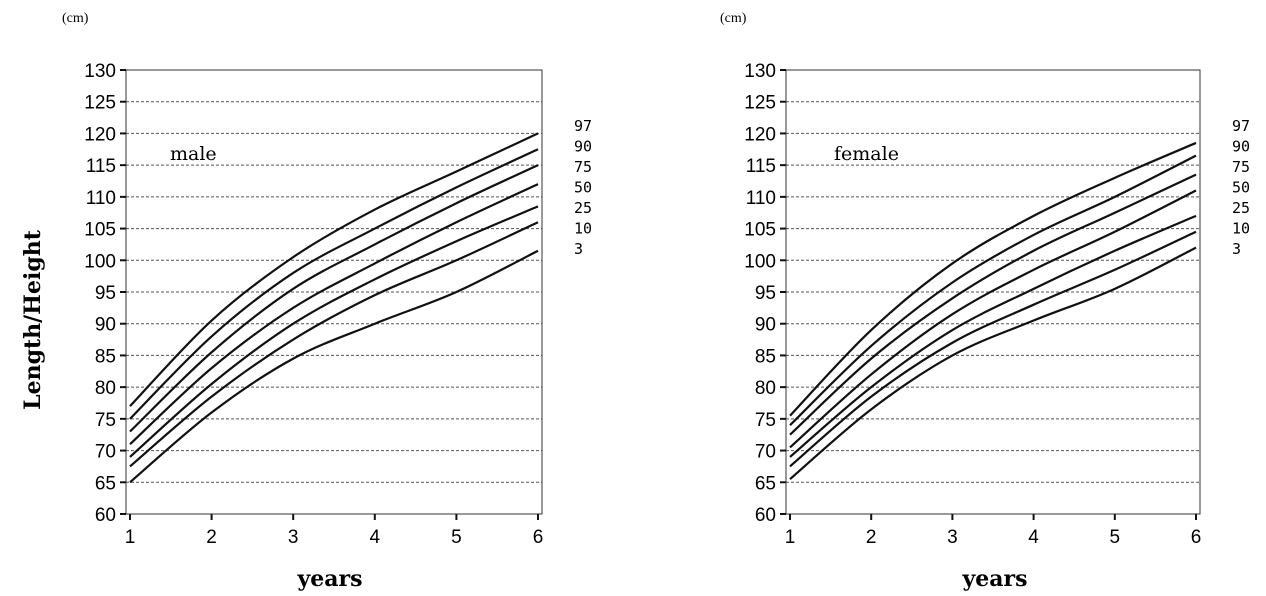 This screenshot has width=1266, height=596. Describe the element at coordinates (101, 198) in the screenshot. I see `panel-1-y-tick-label: 110` at that location.